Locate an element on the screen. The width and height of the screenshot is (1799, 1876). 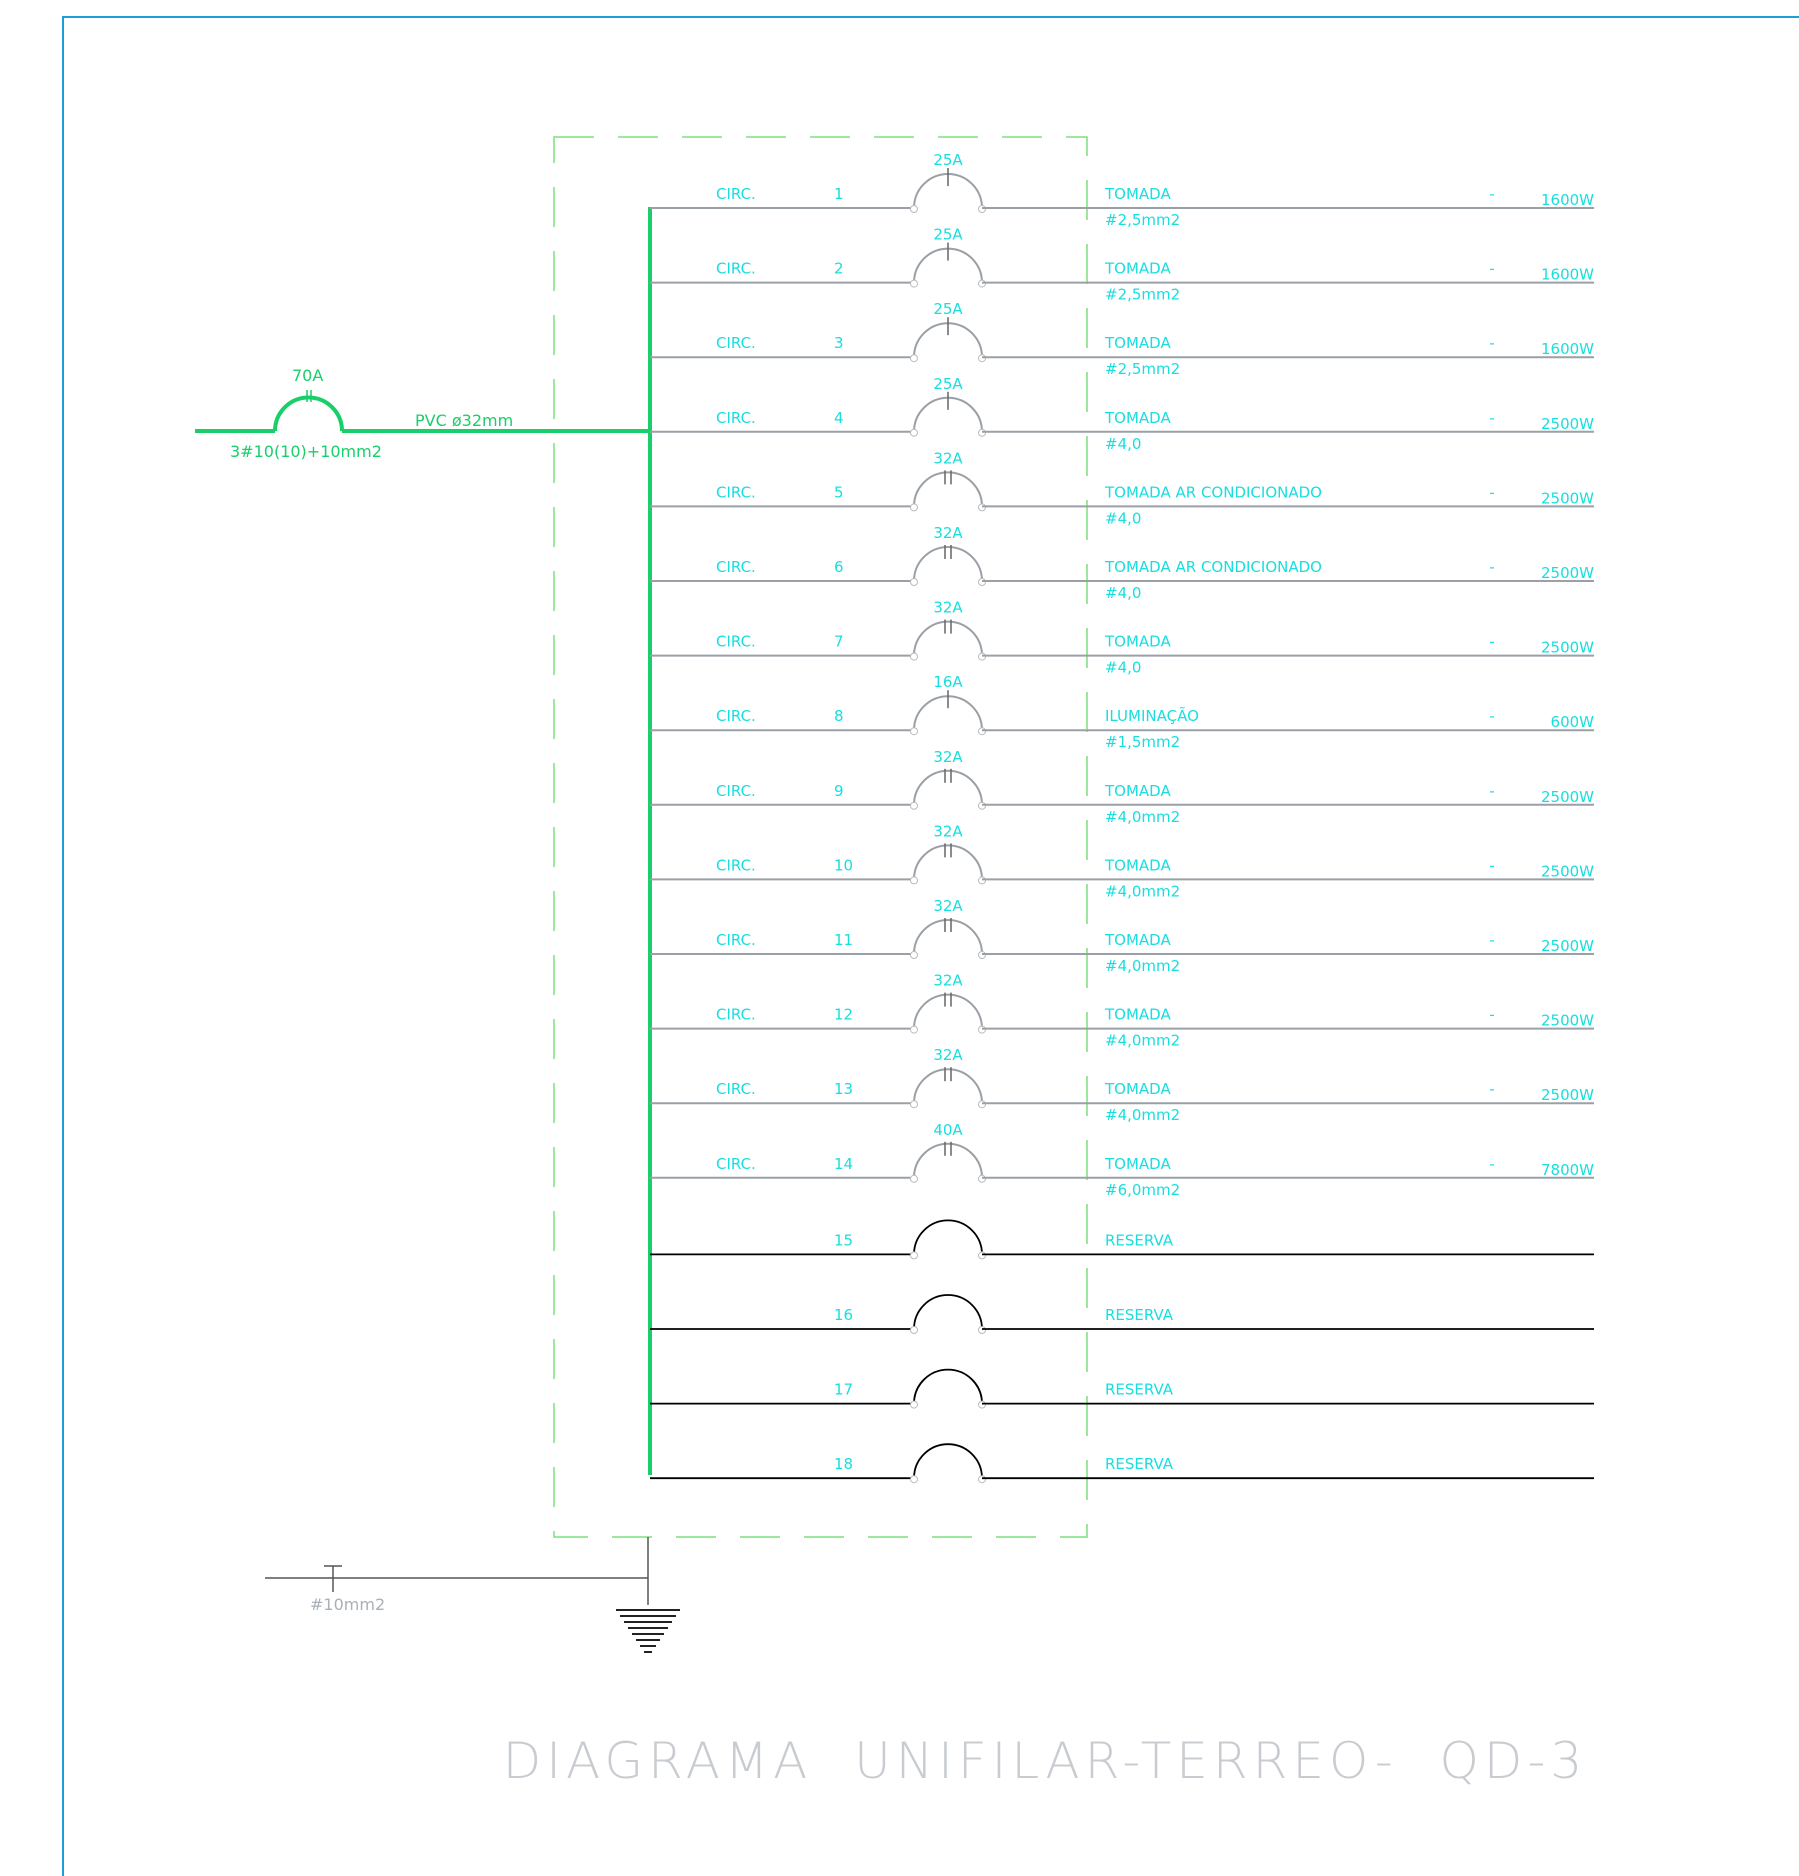
ground-icon is located at coordinates (648, 1631).